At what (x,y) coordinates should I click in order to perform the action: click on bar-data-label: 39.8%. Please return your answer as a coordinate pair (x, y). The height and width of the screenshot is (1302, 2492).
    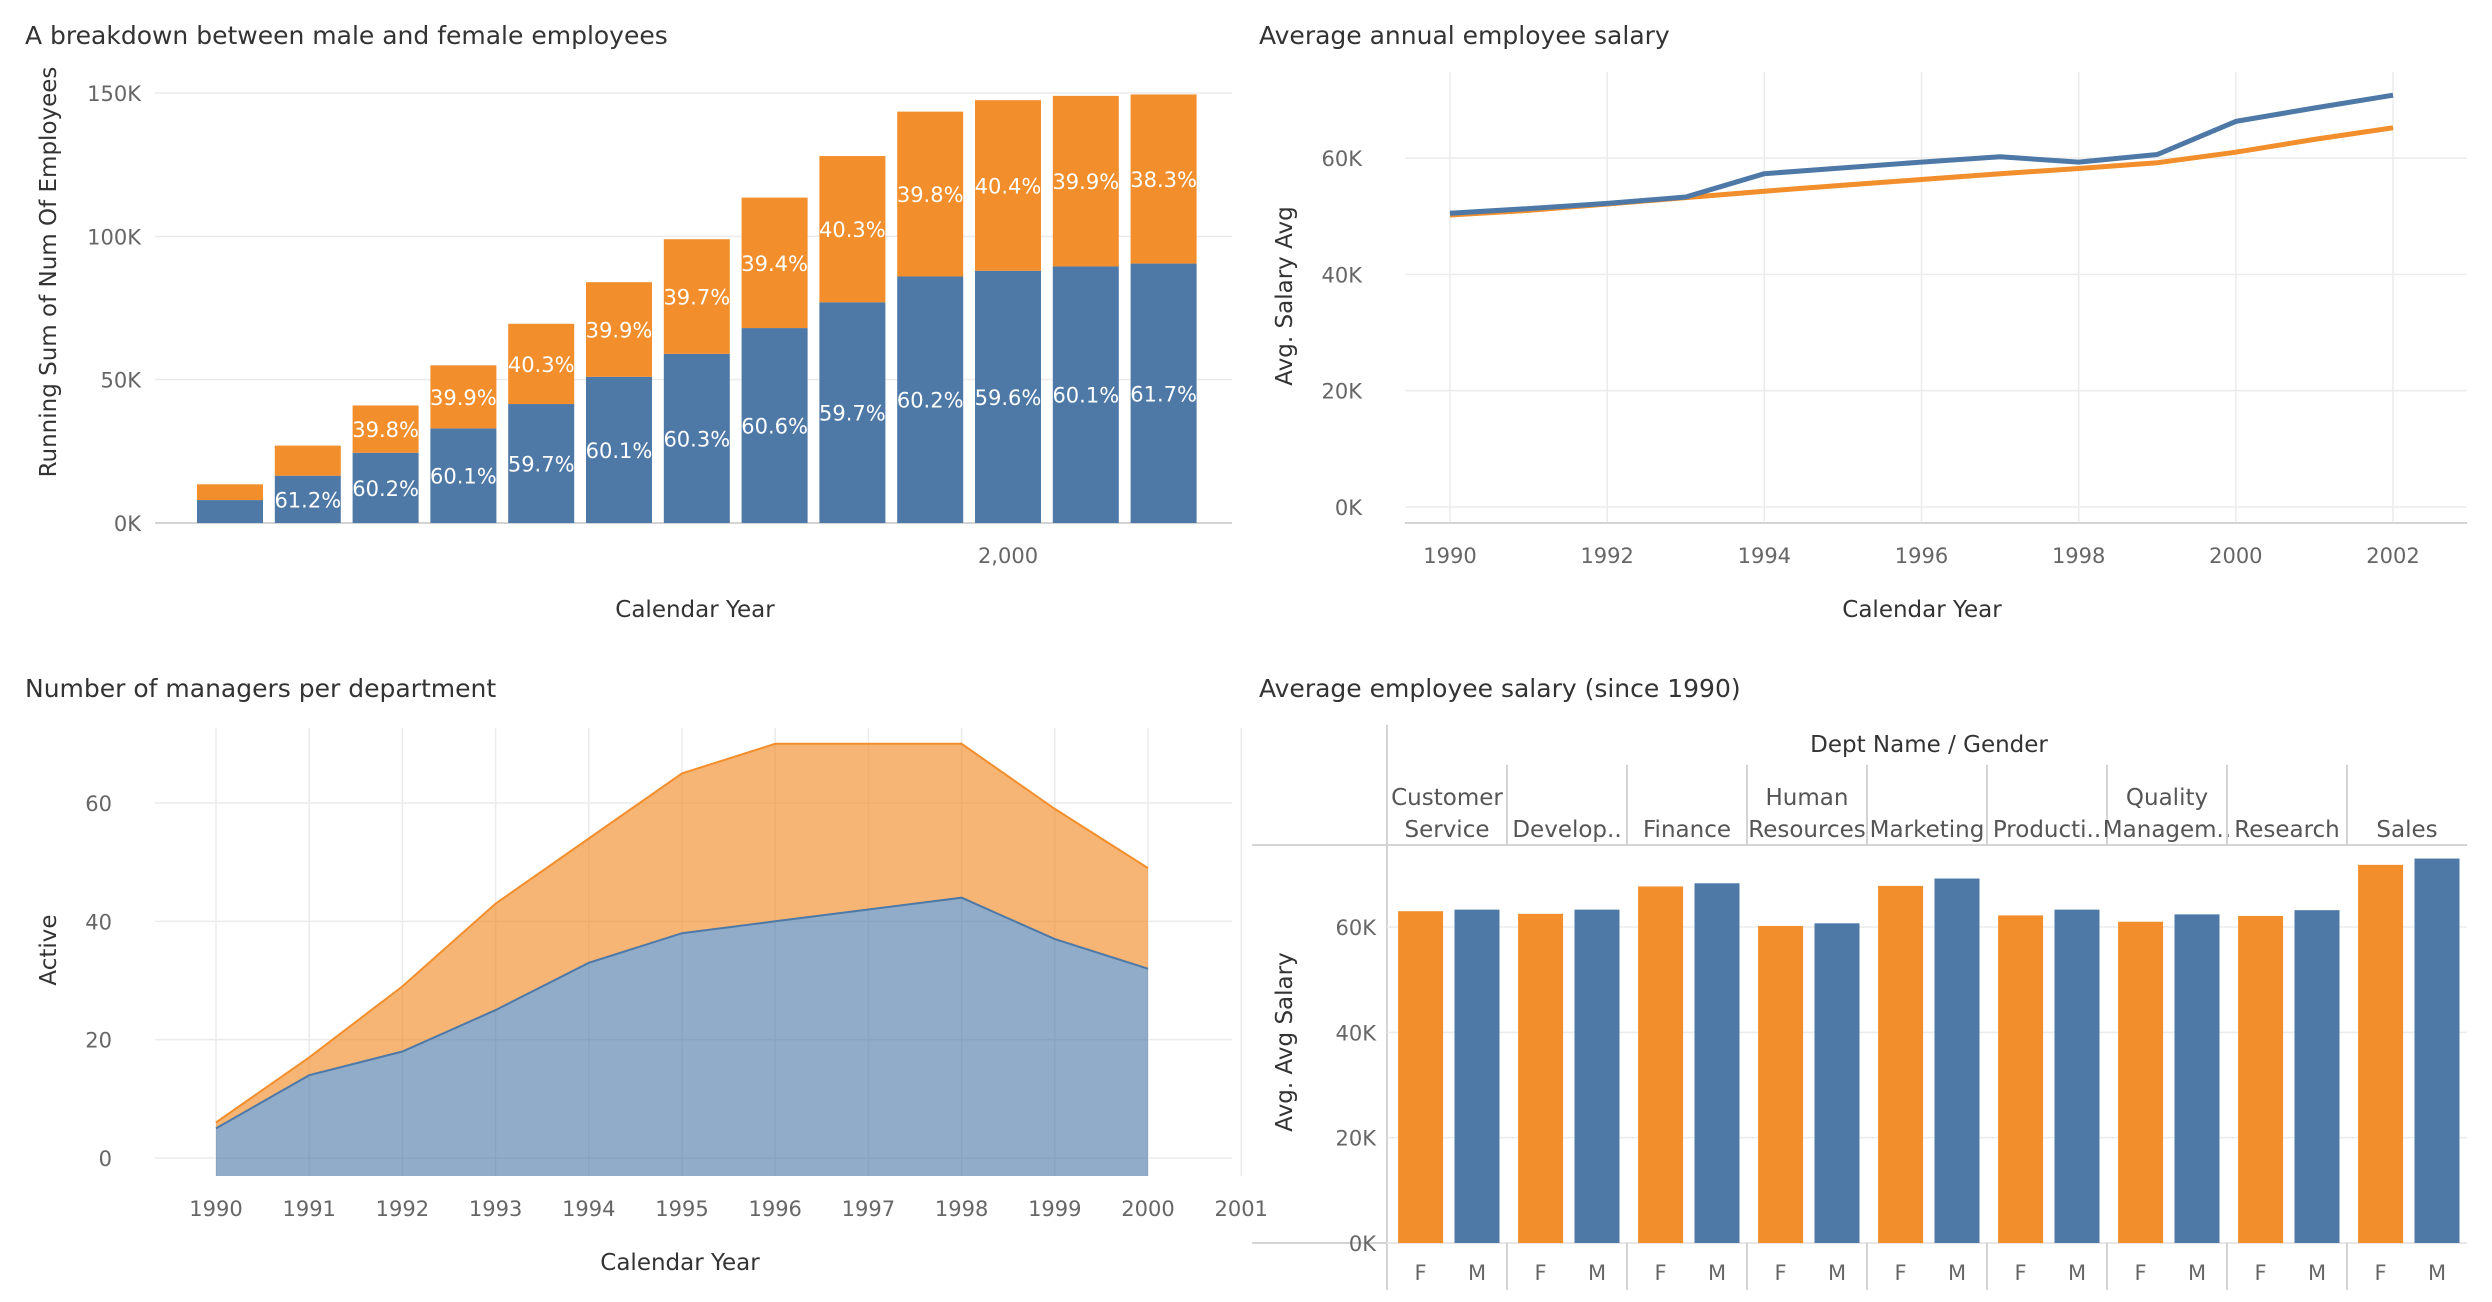
    Looking at the image, I should click on (385, 430).